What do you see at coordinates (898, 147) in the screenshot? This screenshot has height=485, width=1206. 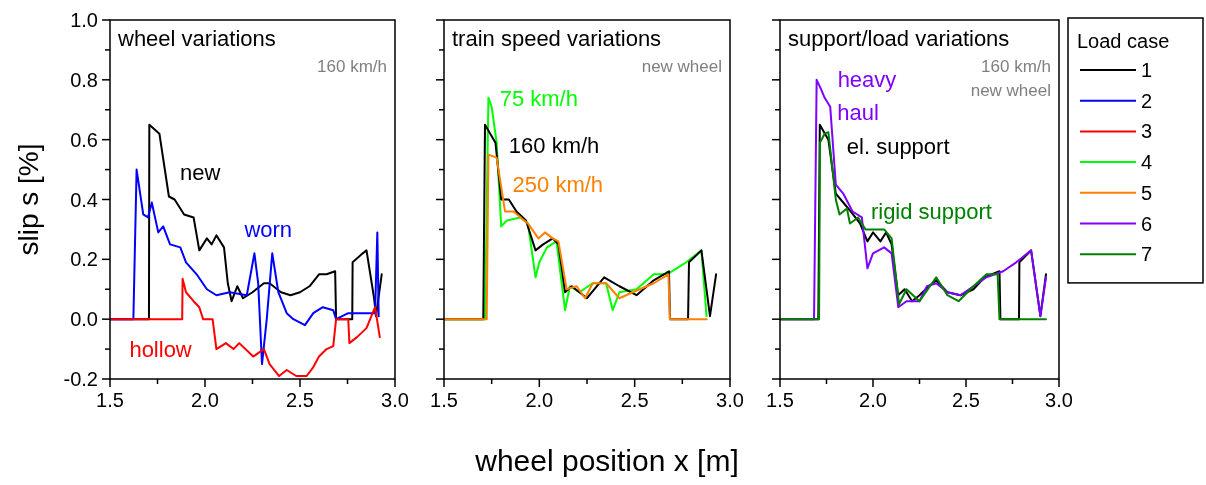 I see `annotation: el. support` at bounding box center [898, 147].